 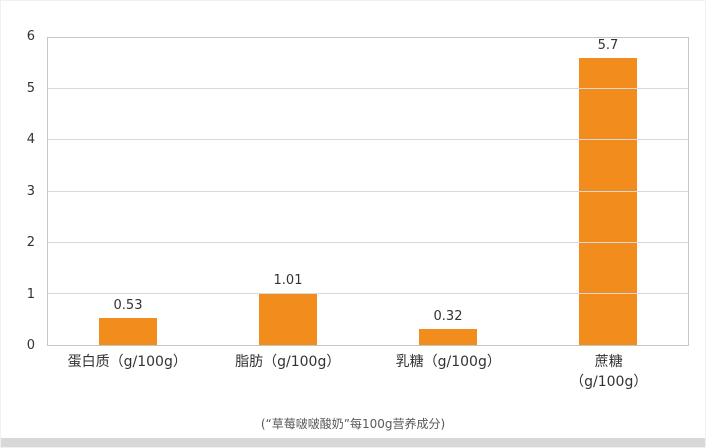 I want to click on bottom-scroll-strip, so click(x=353, y=442).